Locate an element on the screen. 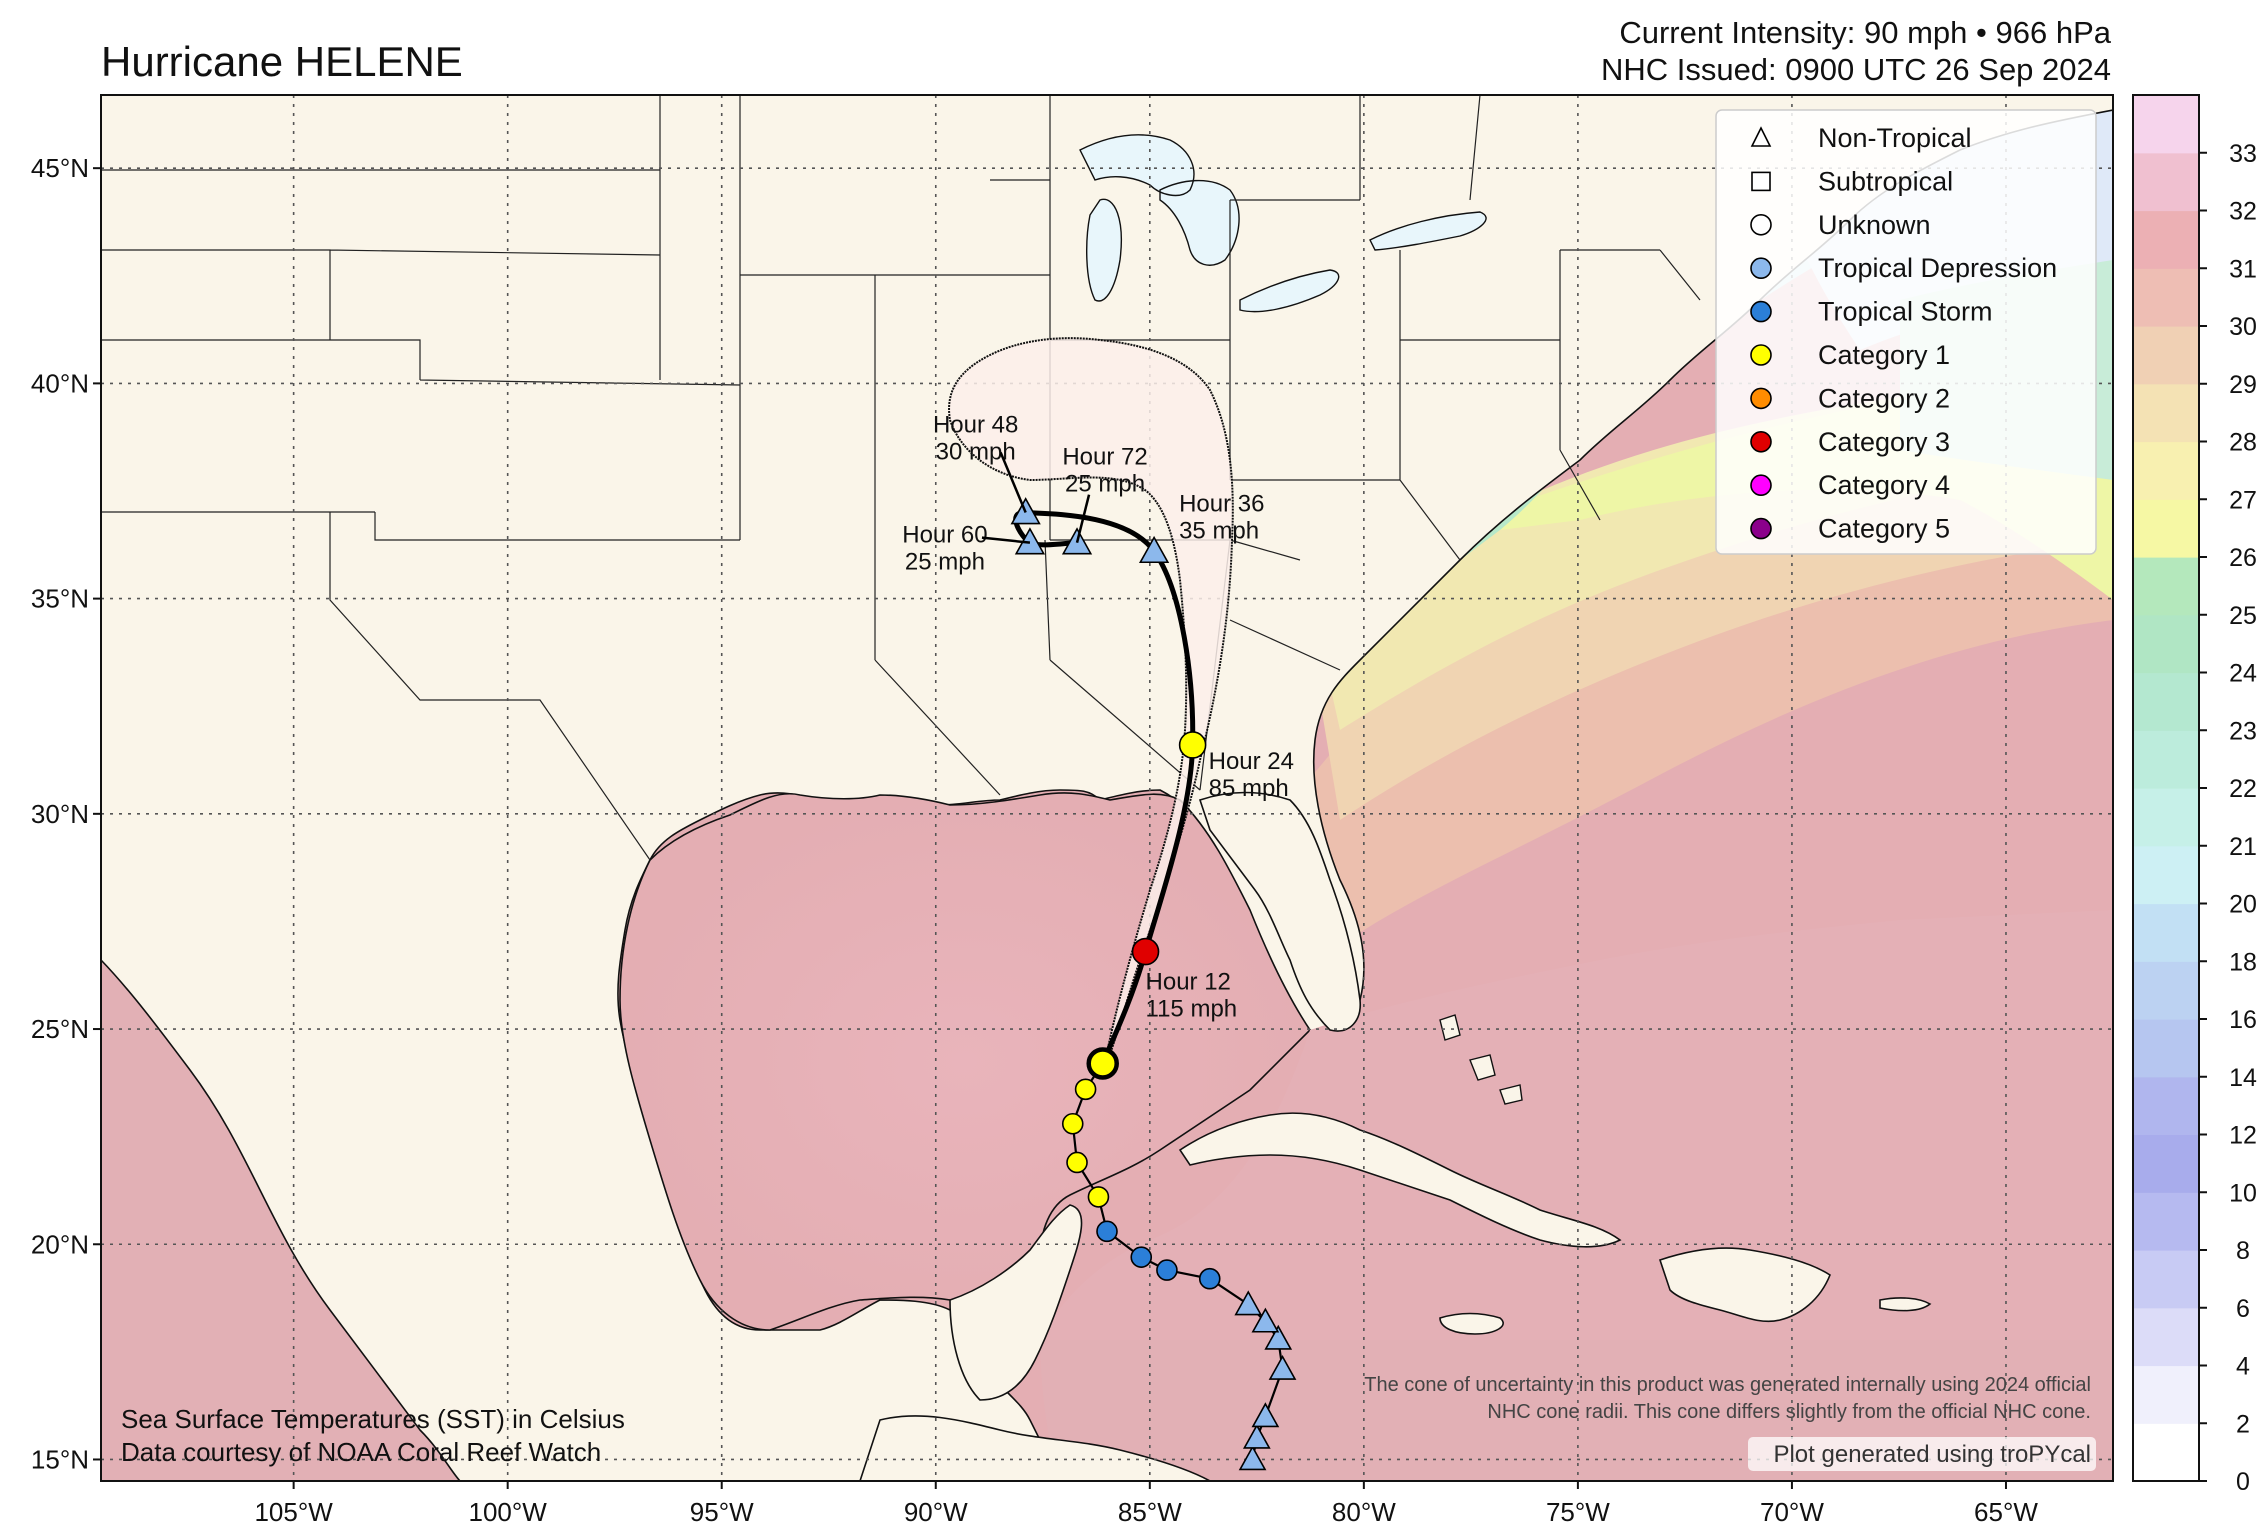  colorbar-label: 22 is located at coordinates (2243, 789).